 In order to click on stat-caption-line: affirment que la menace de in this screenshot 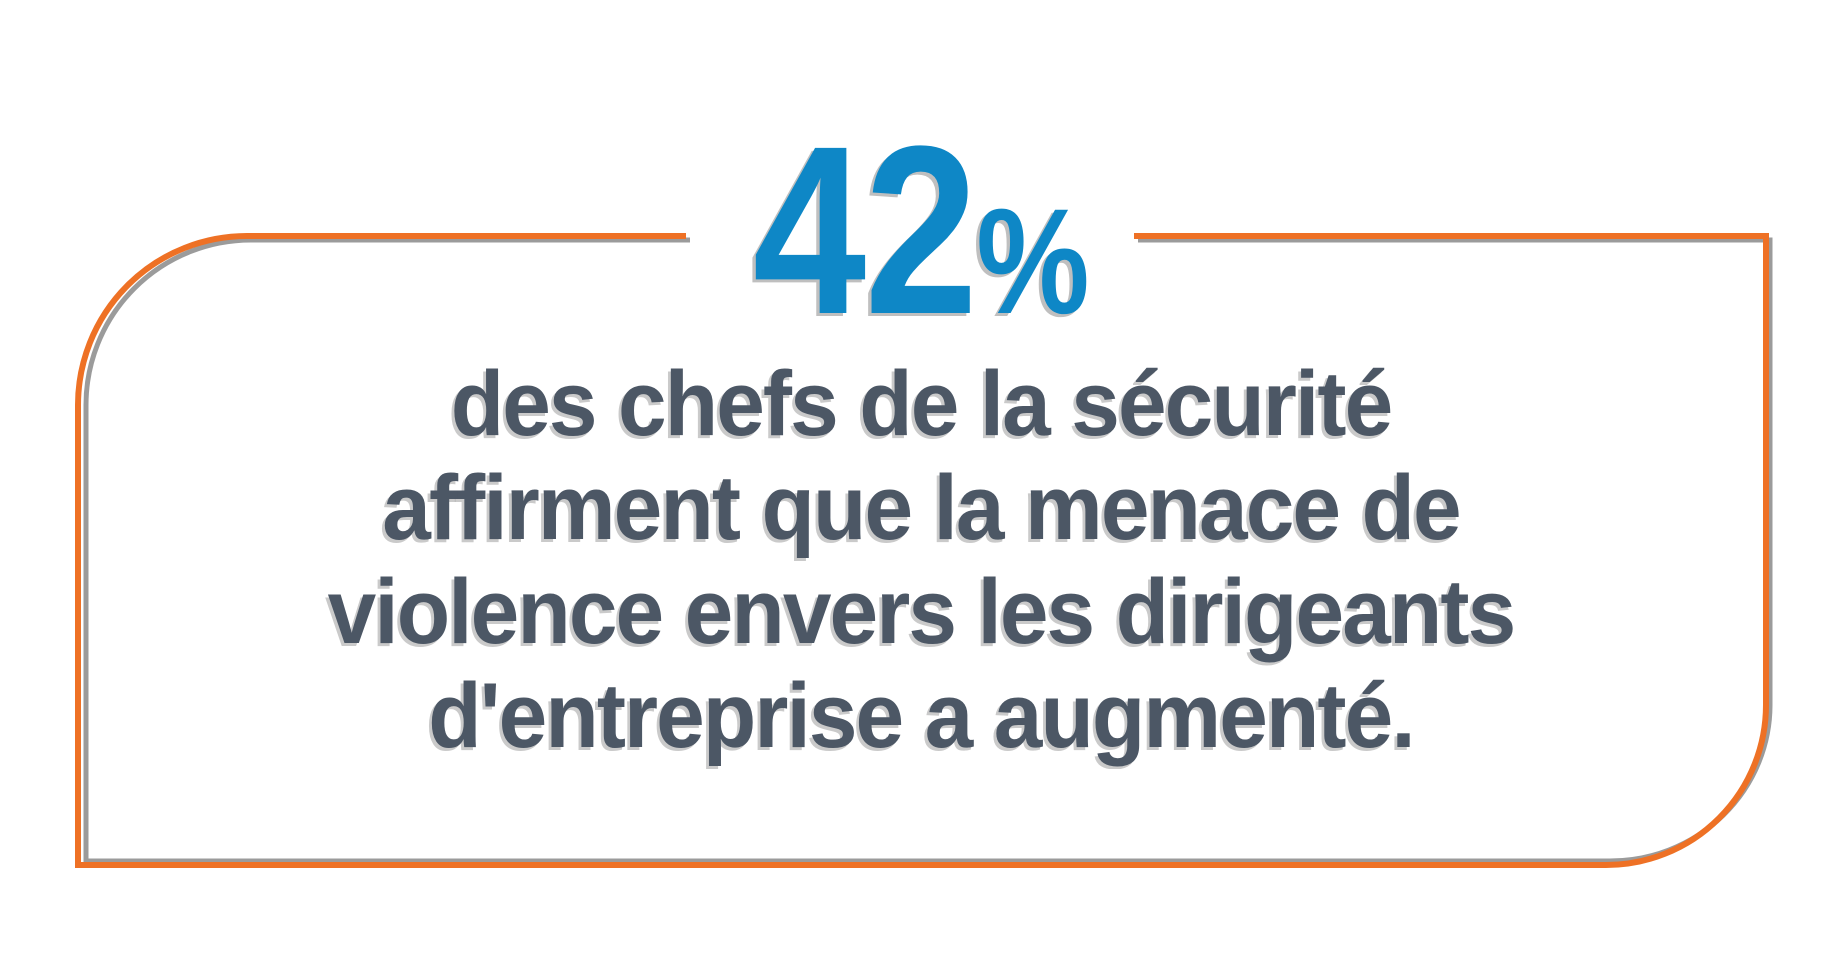, I will do `click(921, 508)`.